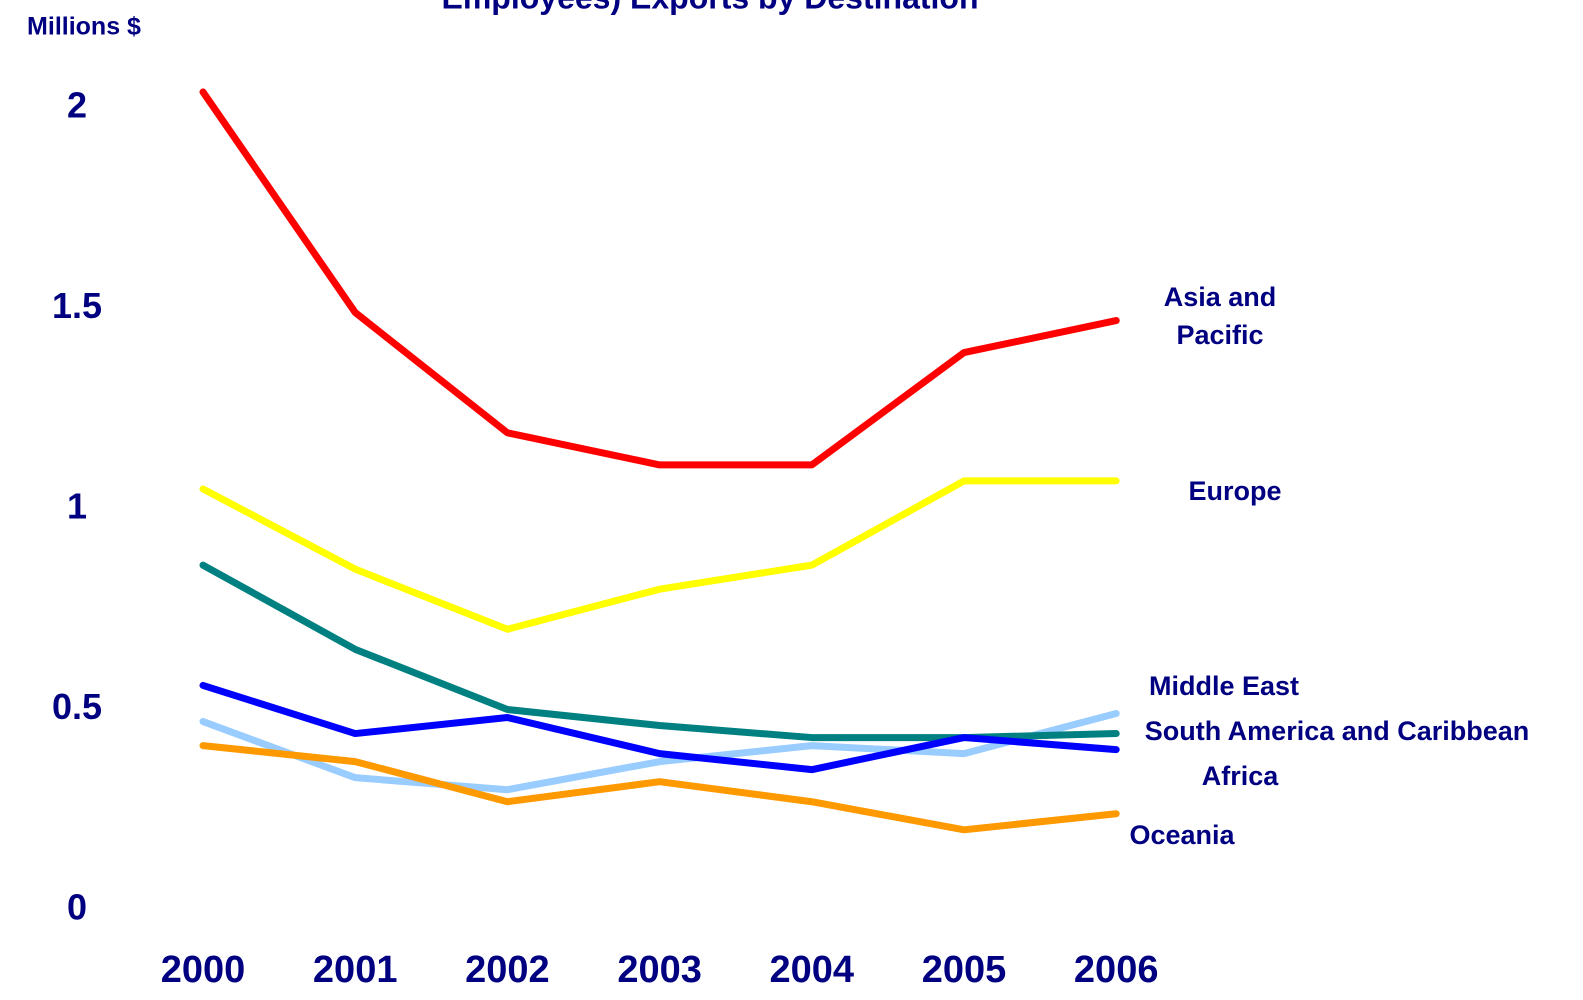 This screenshot has width=1583, height=1000. I want to click on series-label: South America and Caribbean, so click(1337, 731).